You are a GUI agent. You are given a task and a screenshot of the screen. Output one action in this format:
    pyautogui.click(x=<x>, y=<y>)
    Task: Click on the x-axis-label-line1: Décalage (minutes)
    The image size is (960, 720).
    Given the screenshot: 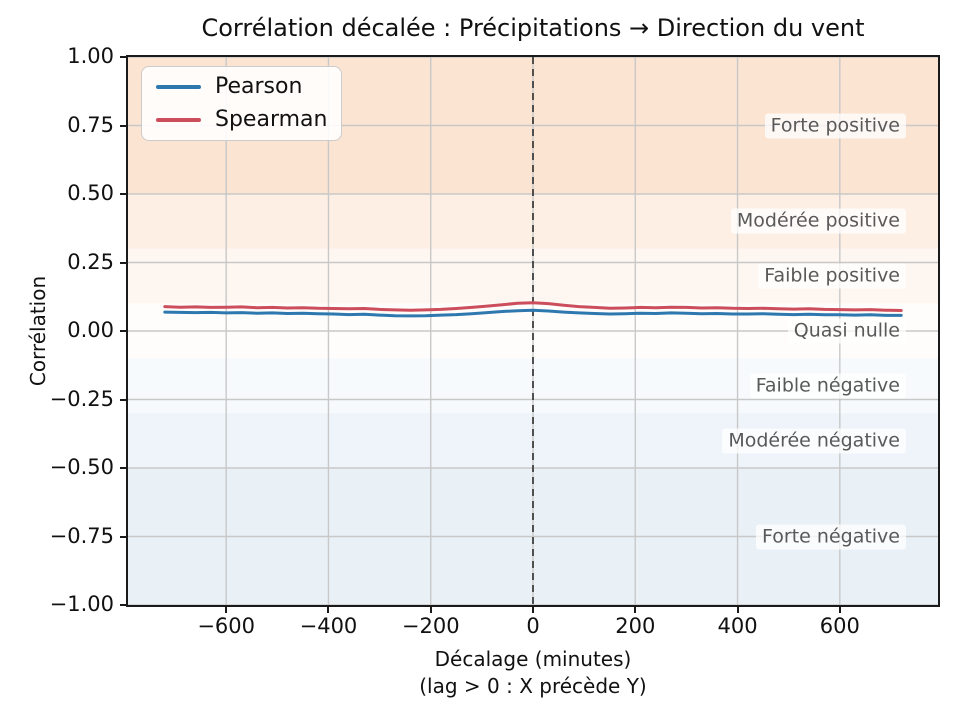 What is the action you would take?
    pyautogui.click(x=533, y=659)
    